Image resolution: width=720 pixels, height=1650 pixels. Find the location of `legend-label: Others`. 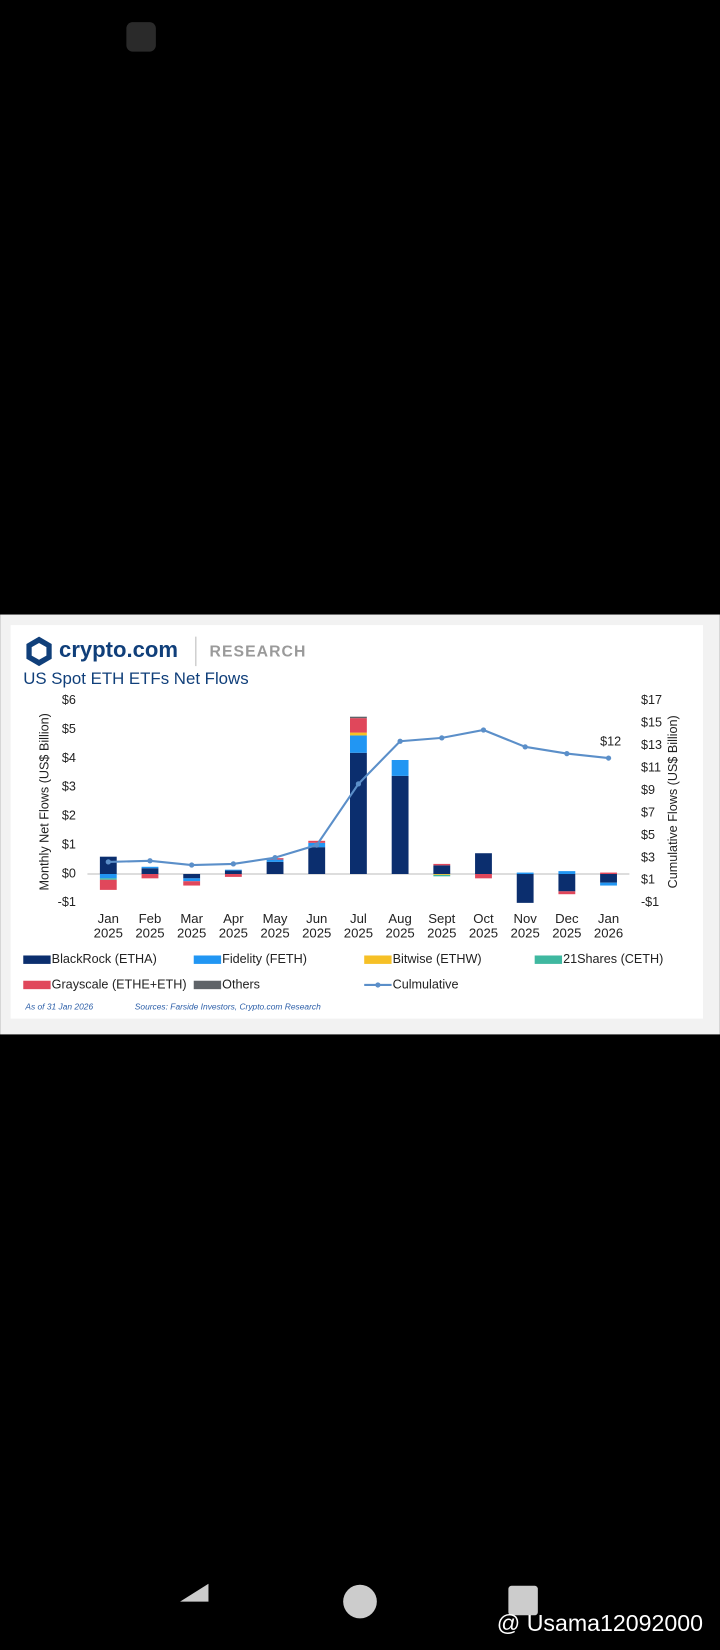

legend-label: Others is located at coordinates (241, 984).